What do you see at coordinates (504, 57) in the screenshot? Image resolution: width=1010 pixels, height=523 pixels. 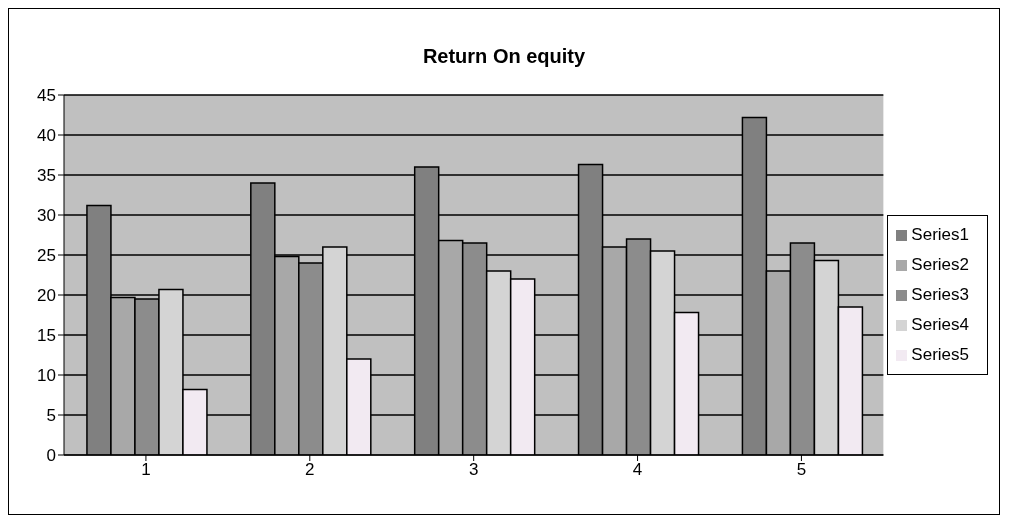 I see `chart-title: Return On equity` at bounding box center [504, 57].